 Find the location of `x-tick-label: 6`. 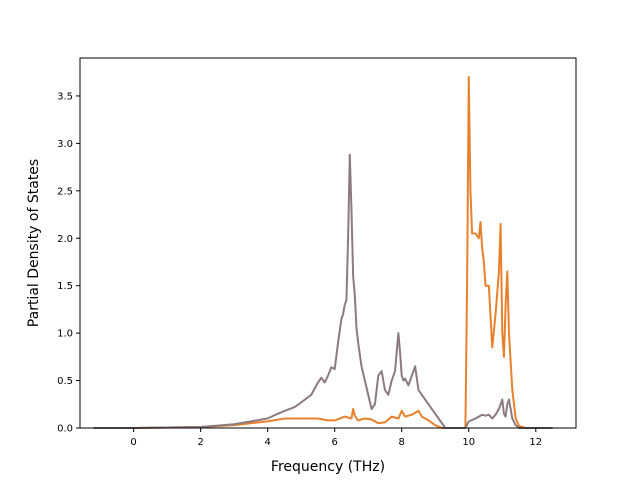

x-tick-label: 6 is located at coordinates (335, 442).